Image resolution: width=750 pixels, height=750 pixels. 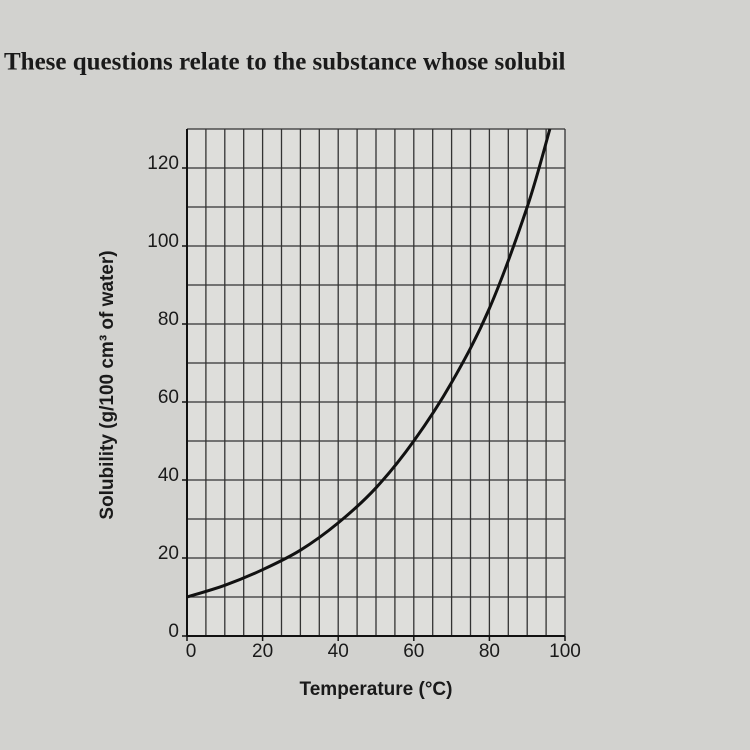 I want to click on x-axis-label: Temperature (°C), so click(x=376, y=689).